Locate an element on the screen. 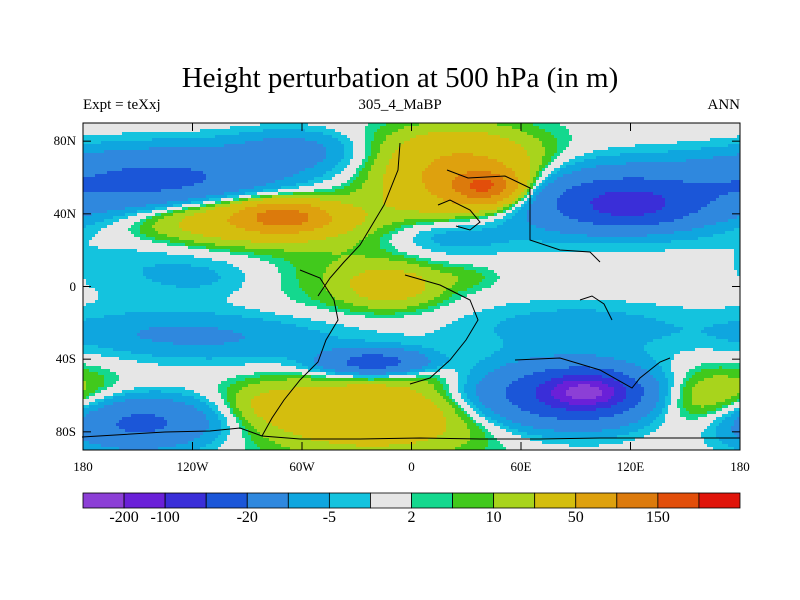 The width and height of the screenshot is (800, 600). y-tick-label: 80S is located at coordinates (38, 432).